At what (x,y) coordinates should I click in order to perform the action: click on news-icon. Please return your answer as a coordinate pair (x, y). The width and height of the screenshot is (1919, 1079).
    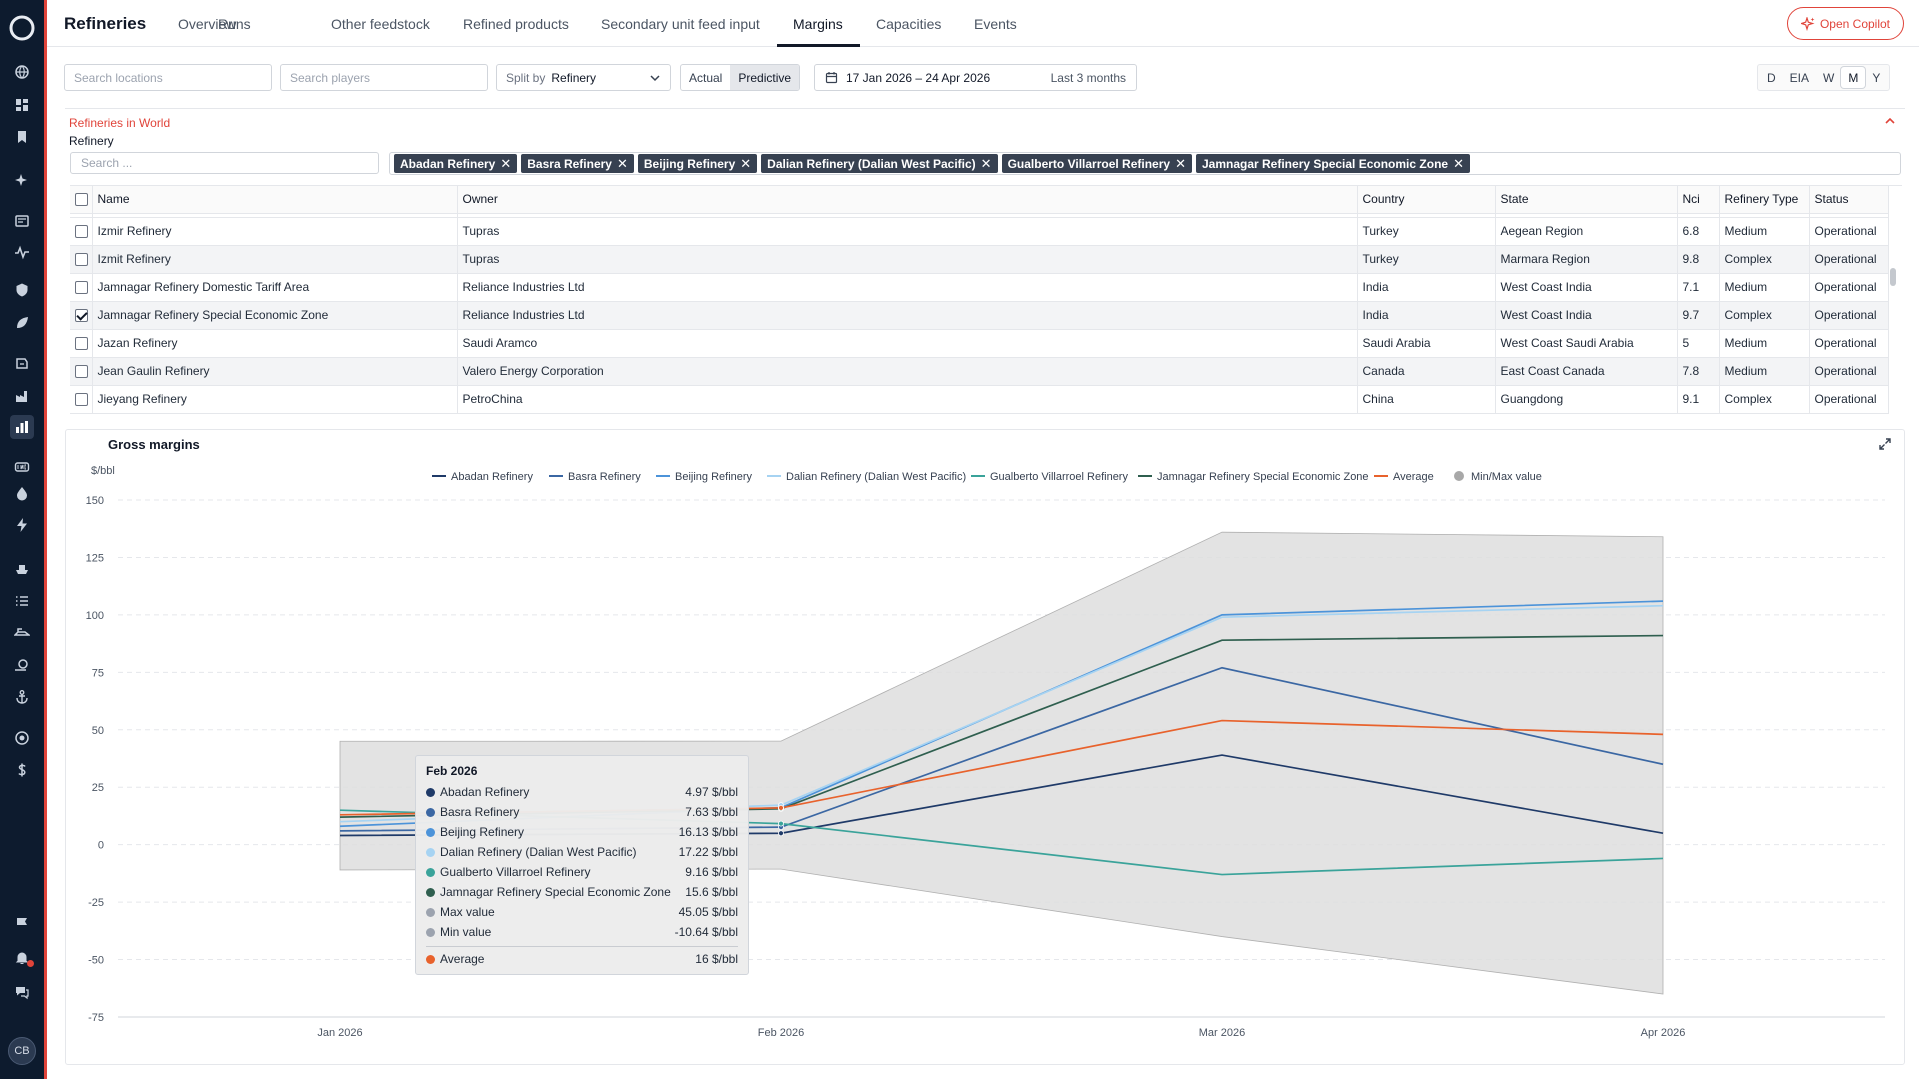
    Looking at the image, I should click on (22, 221).